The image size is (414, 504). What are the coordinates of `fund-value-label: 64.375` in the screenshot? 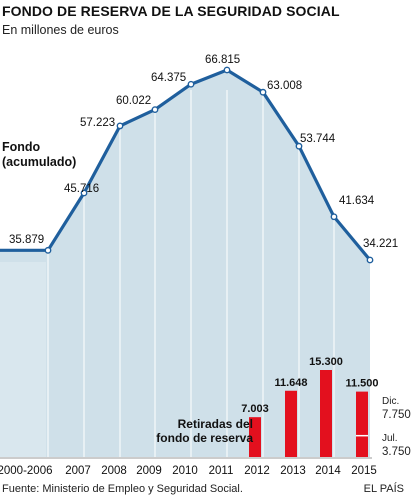 It's located at (168, 78).